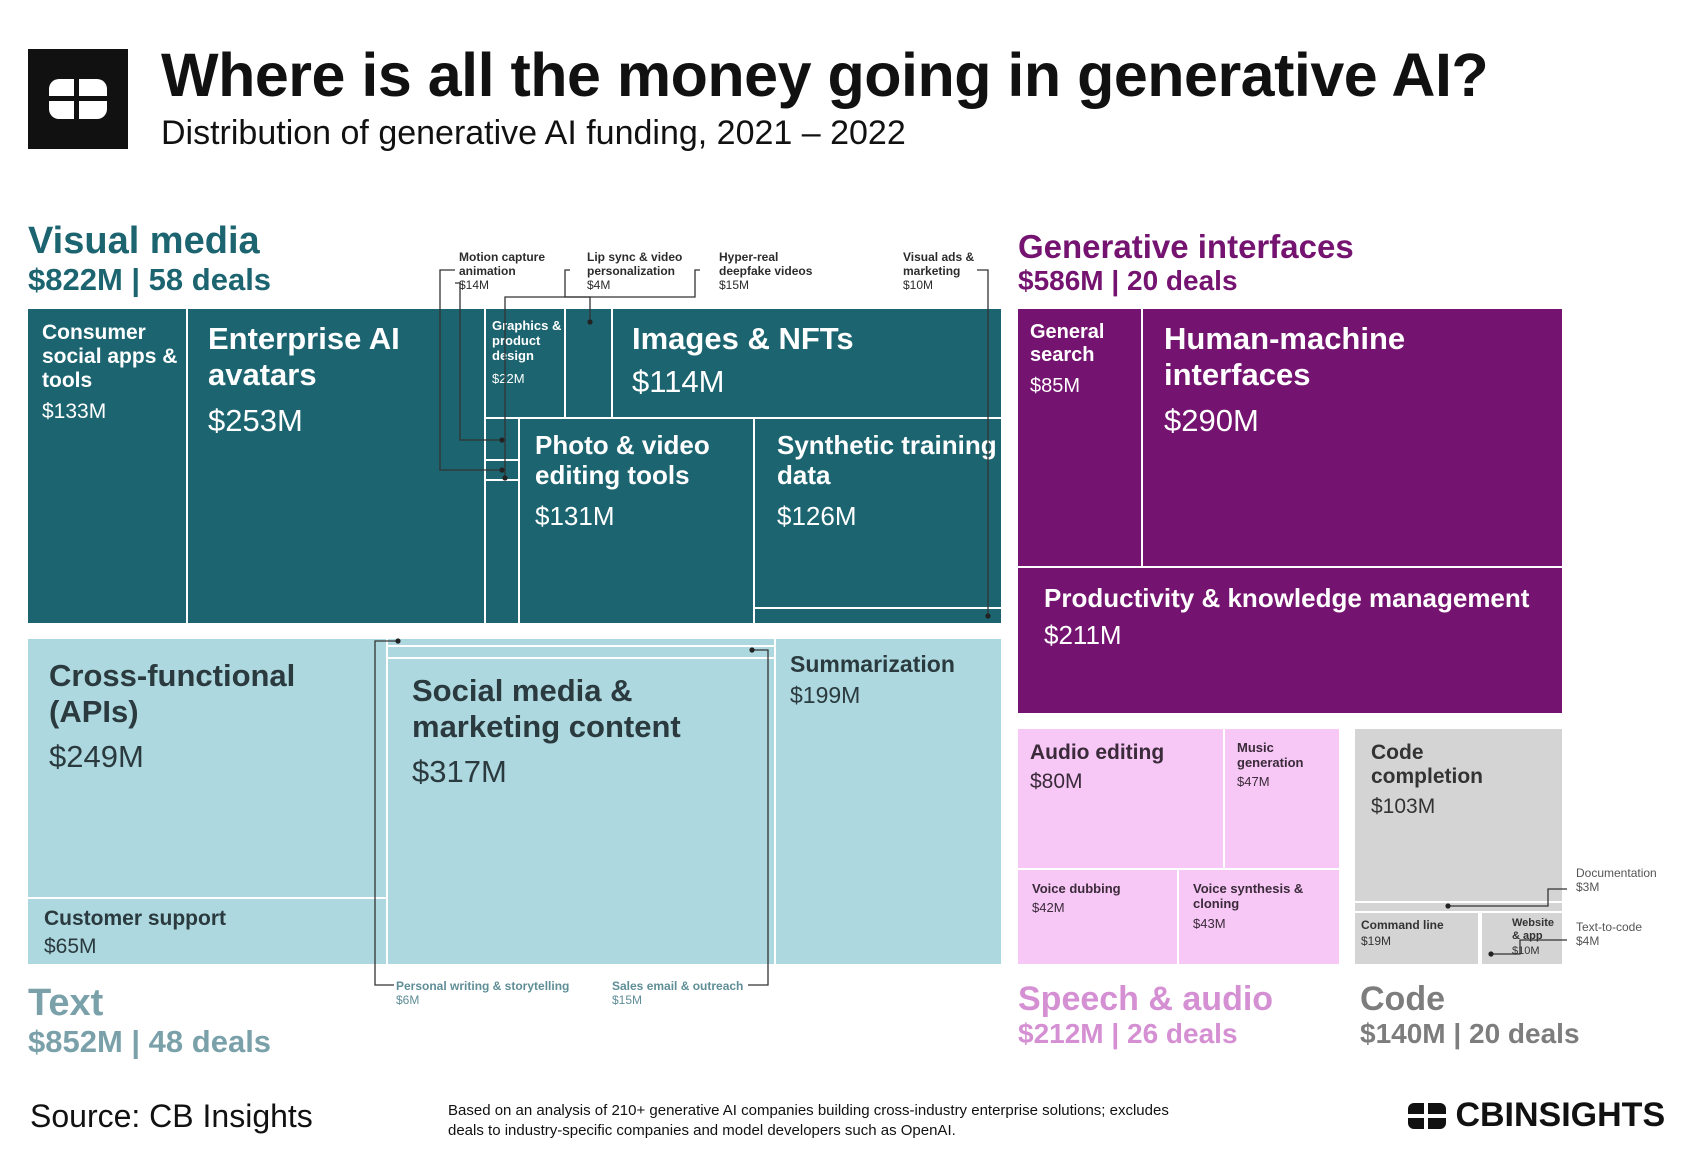  What do you see at coordinates (1097, 752) in the screenshot?
I see `tile-label: Audio editing` at bounding box center [1097, 752].